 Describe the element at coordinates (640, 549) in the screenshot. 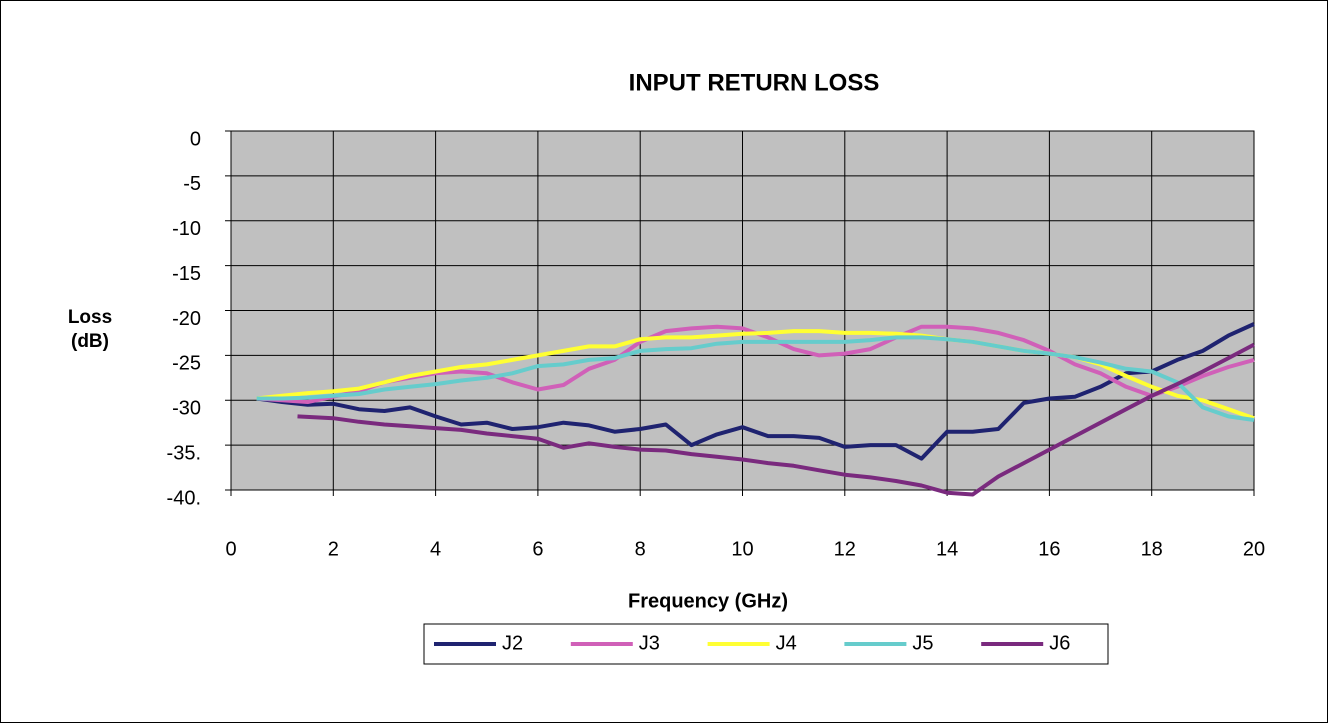

I see `x-tick-label: 8` at that location.